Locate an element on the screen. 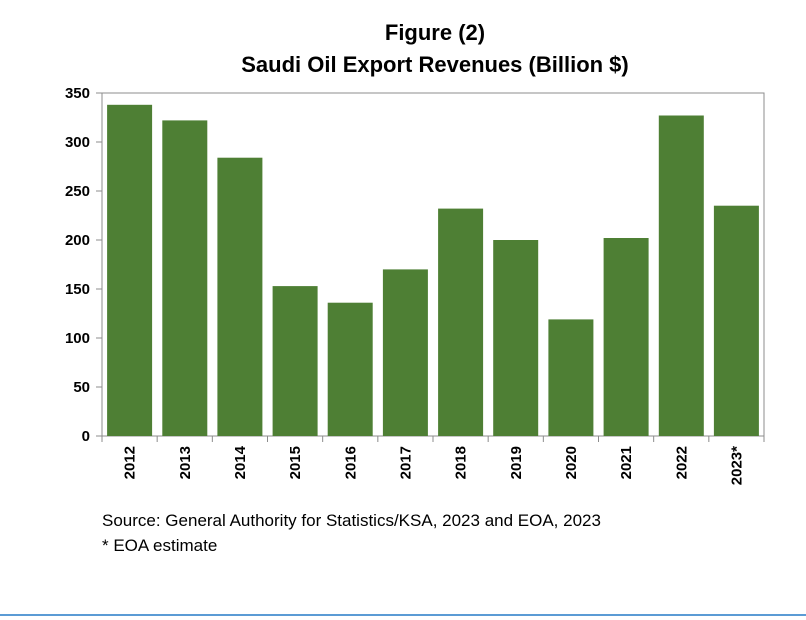 This screenshot has width=806, height=620. y-tick-label: 250 is located at coordinates (77, 191).